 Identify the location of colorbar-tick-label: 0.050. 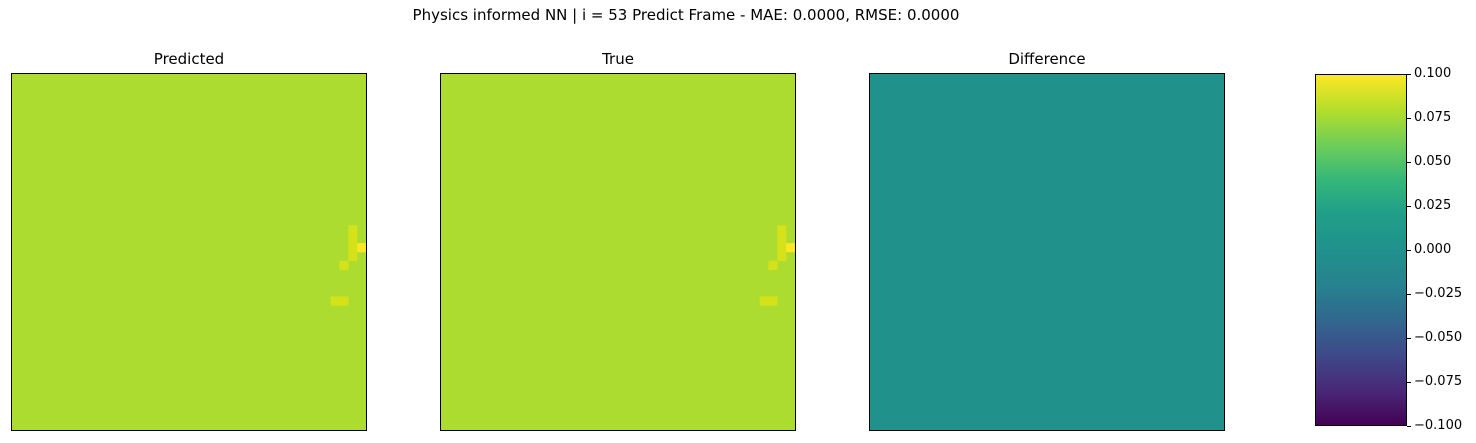
(1433, 161).